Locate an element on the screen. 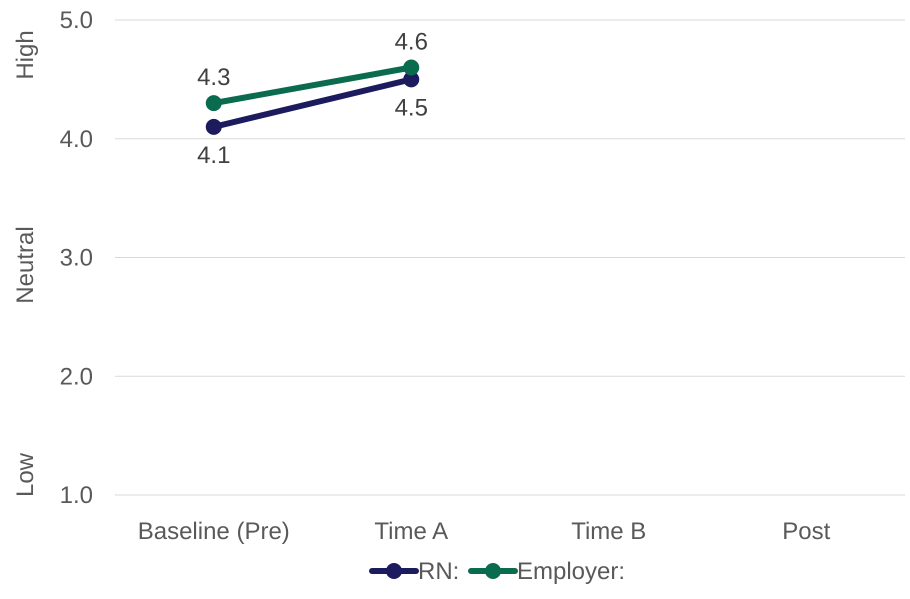 The width and height of the screenshot is (910, 599). x-tick-label: Time B is located at coordinates (608, 531).